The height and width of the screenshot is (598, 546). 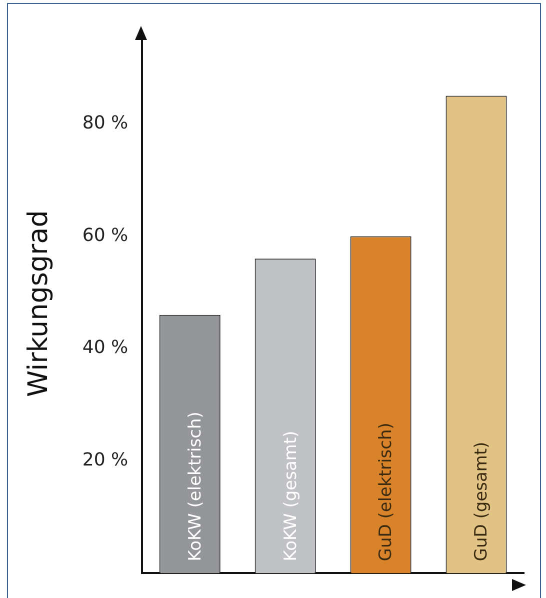 What do you see at coordinates (38, 304) in the screenshot?
I see `y-axis-title: Wirkungsgrad` at bounding box center [38, 304].